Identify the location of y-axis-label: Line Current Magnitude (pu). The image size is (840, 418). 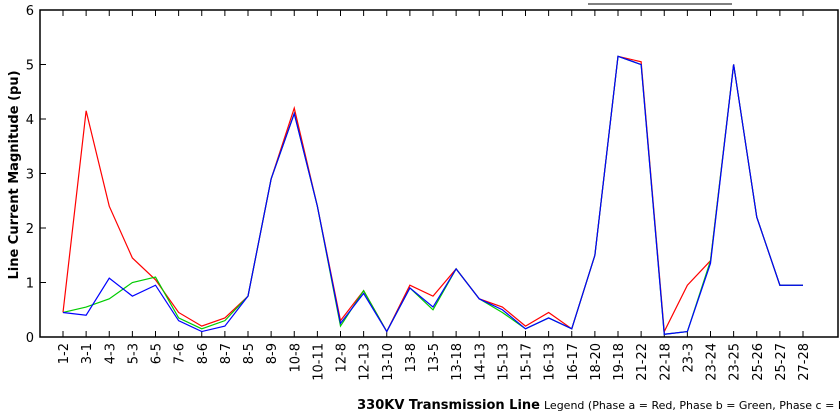
(14, 174).